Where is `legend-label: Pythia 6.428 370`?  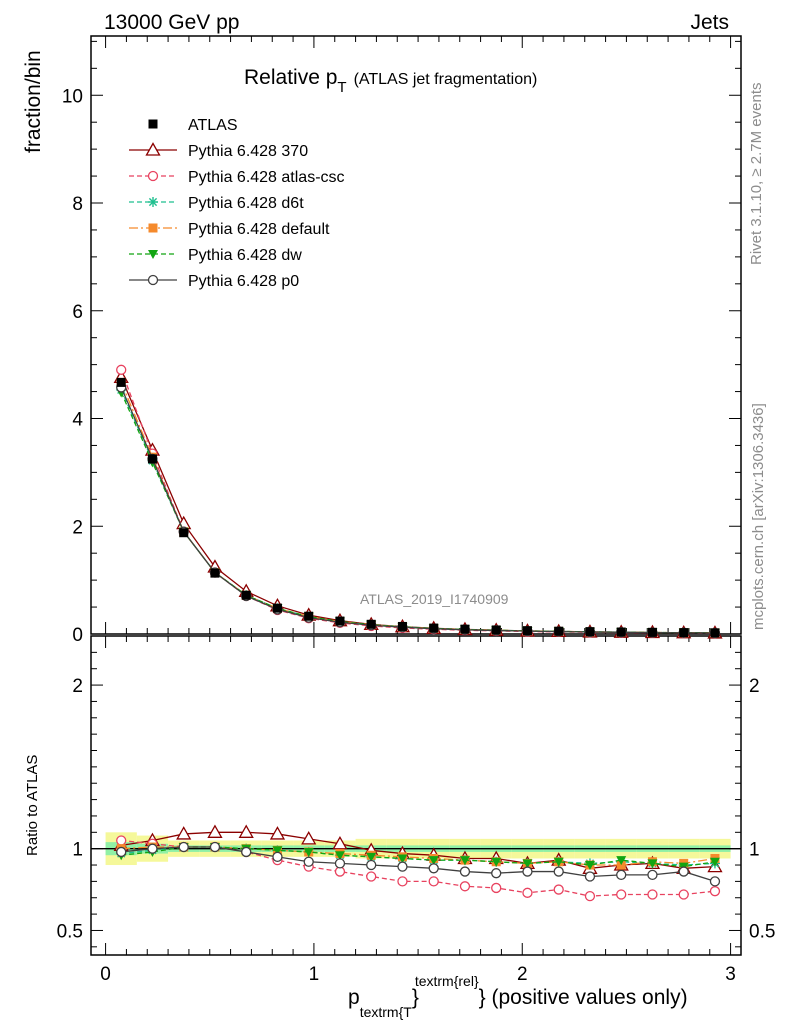 legend-label: Pythia 6.428 370 is located at coordinates (248, 151).